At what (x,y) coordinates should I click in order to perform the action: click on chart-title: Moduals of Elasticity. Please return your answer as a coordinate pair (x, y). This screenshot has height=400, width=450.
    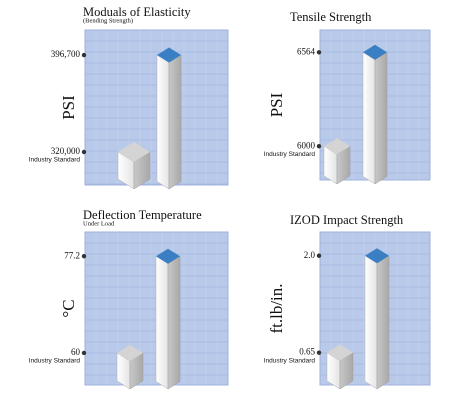
    Looking at the image, I should click on (137, 12).